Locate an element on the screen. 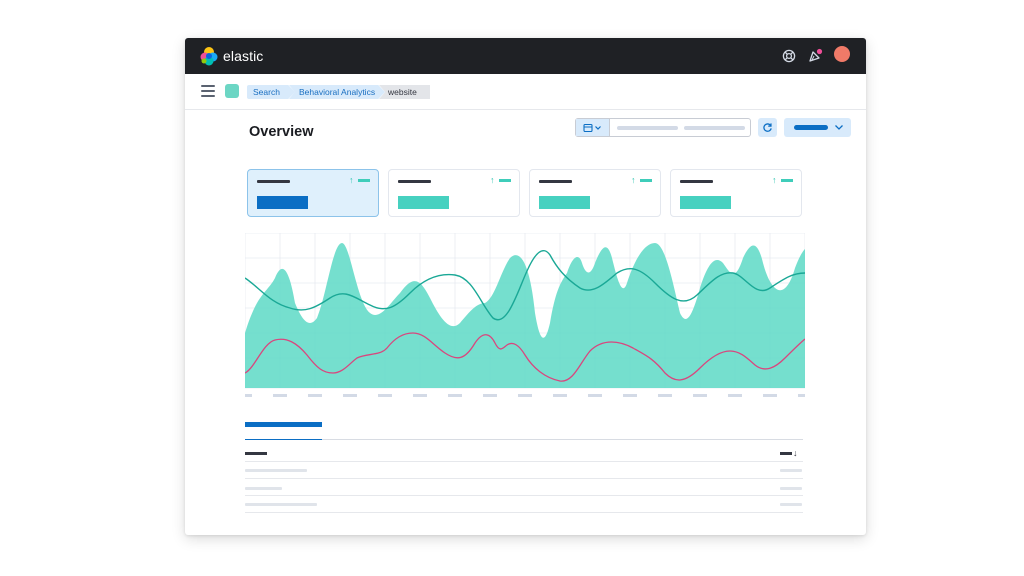 This screenshot has height=576, width=1024. action-dropdown-button is located at coordinates (817, 127).